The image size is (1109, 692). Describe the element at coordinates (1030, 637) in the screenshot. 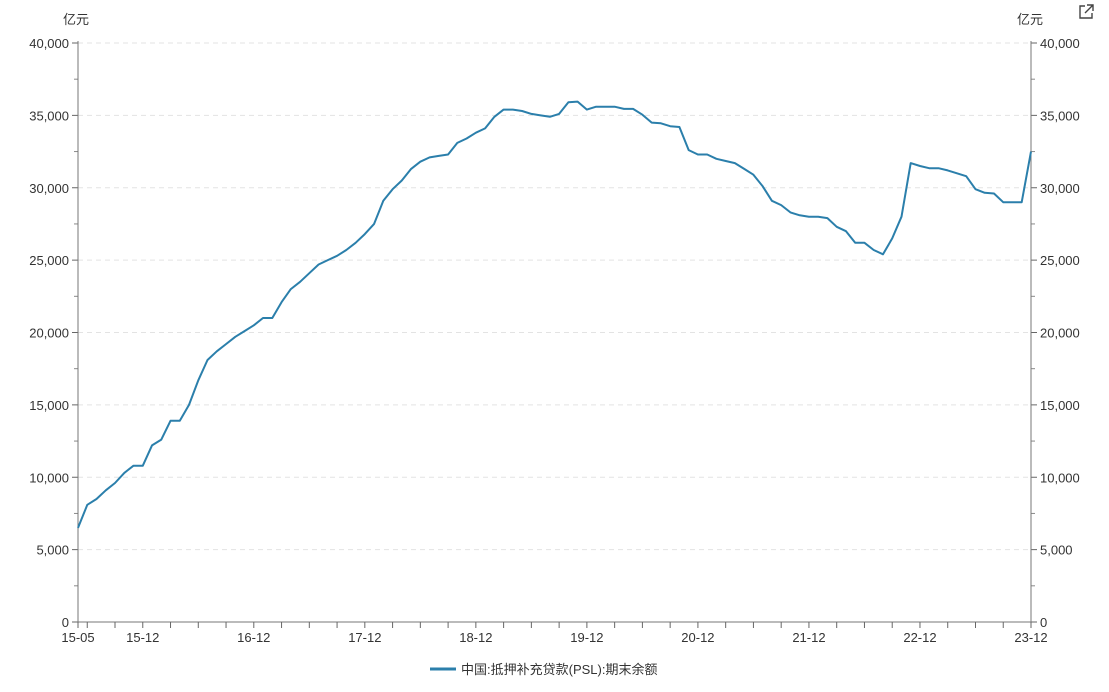

I see `x-tick-label: 23-12` at that location.